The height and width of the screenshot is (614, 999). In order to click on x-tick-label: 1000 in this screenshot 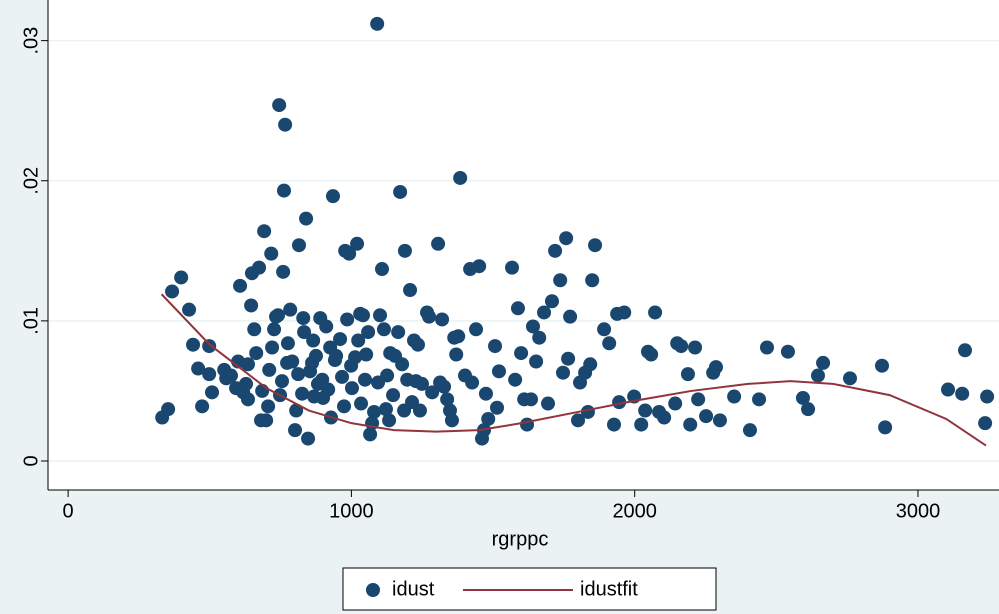, I will do `click(351, 511)`.